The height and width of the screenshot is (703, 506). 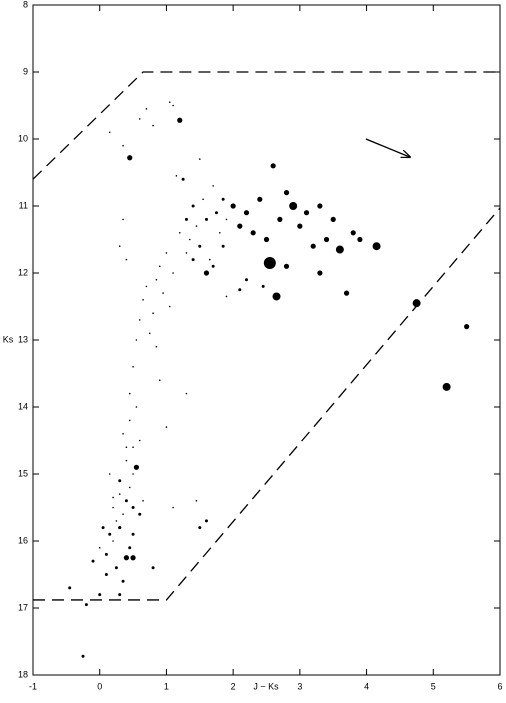 I want to click on x-tick-label: 0, so click(x=99, y=686).